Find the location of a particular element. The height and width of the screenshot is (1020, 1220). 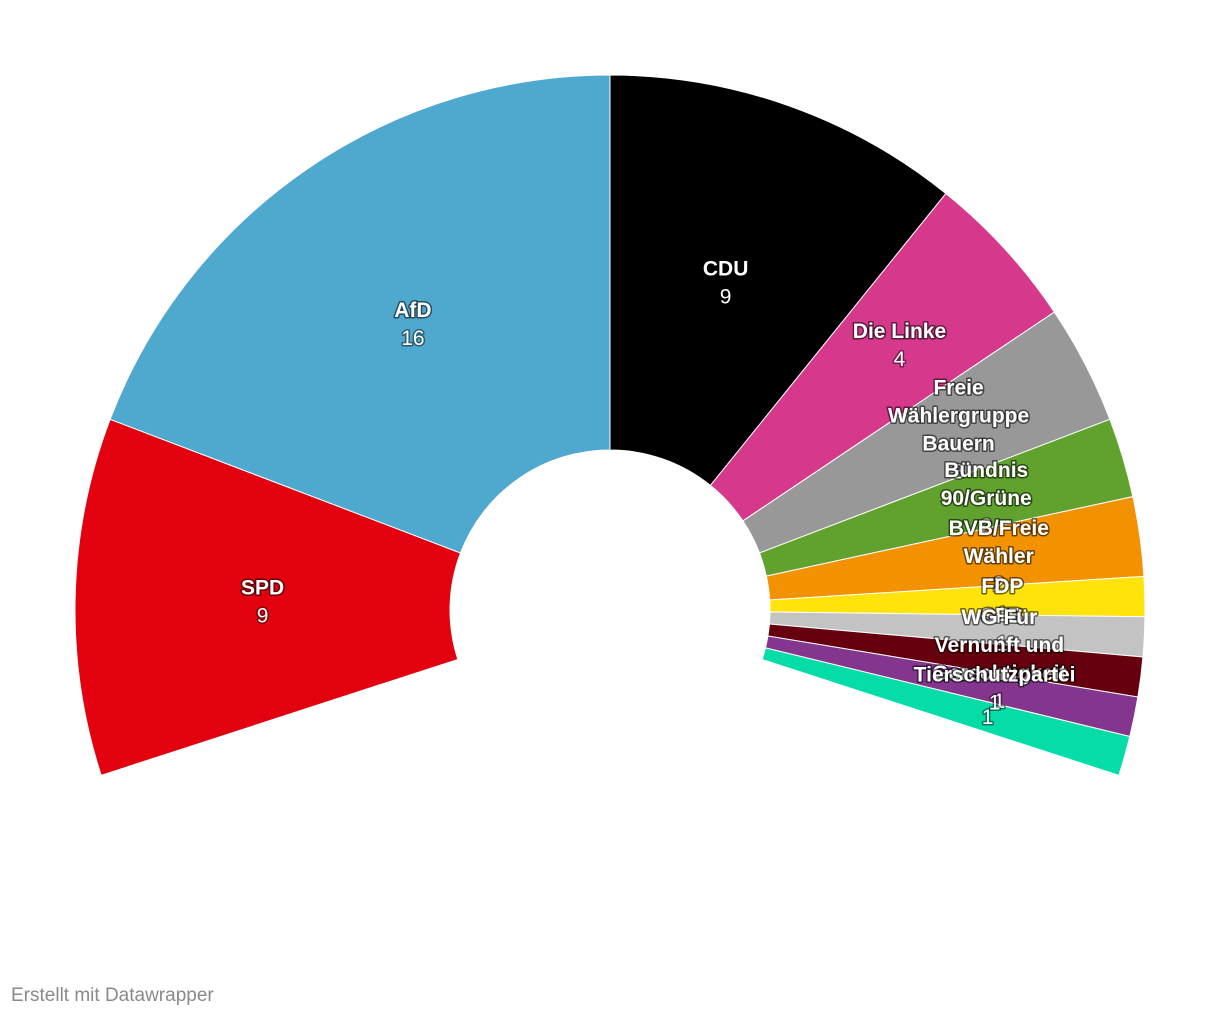

segment-label-name: Tierschutzpartei is located at coordinates (995, 674).